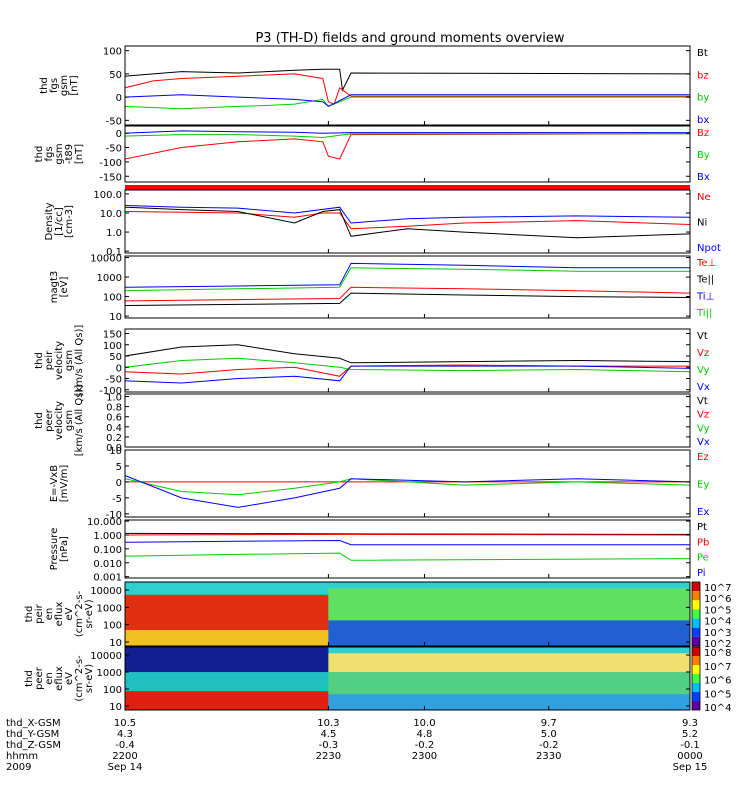  What do you see at coordinates (79, 421) in the screenshot?
I see `y-axis-label: [km/s (All Qs)]` at bounding box center [79, 421].